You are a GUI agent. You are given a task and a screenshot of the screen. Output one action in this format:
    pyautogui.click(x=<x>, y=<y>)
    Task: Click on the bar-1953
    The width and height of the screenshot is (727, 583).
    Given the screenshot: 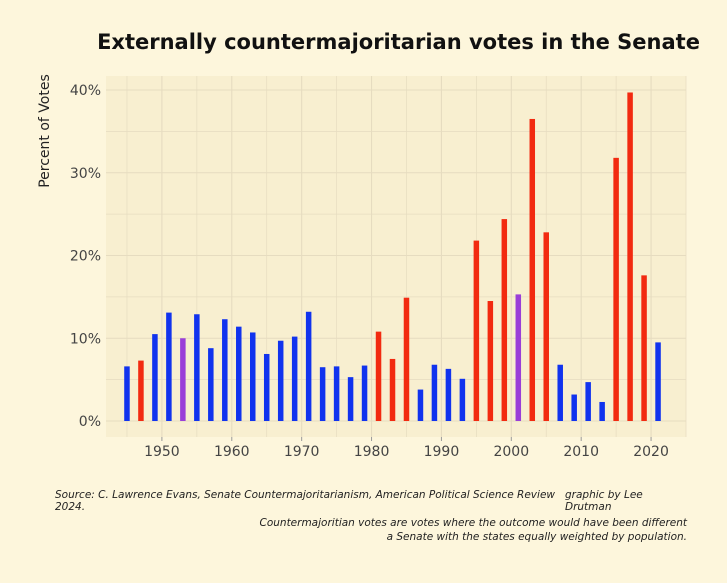 What is the action you would take?
    pyautogui.click(x=183, y=379)
    